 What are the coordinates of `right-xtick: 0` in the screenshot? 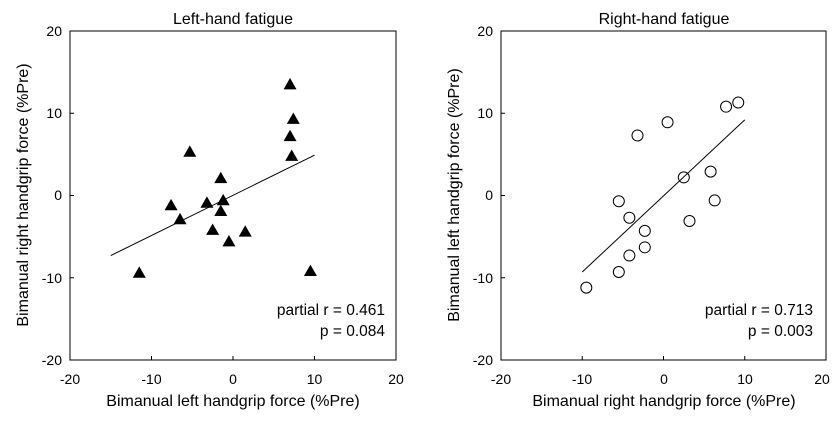 It's located at (664, 379).